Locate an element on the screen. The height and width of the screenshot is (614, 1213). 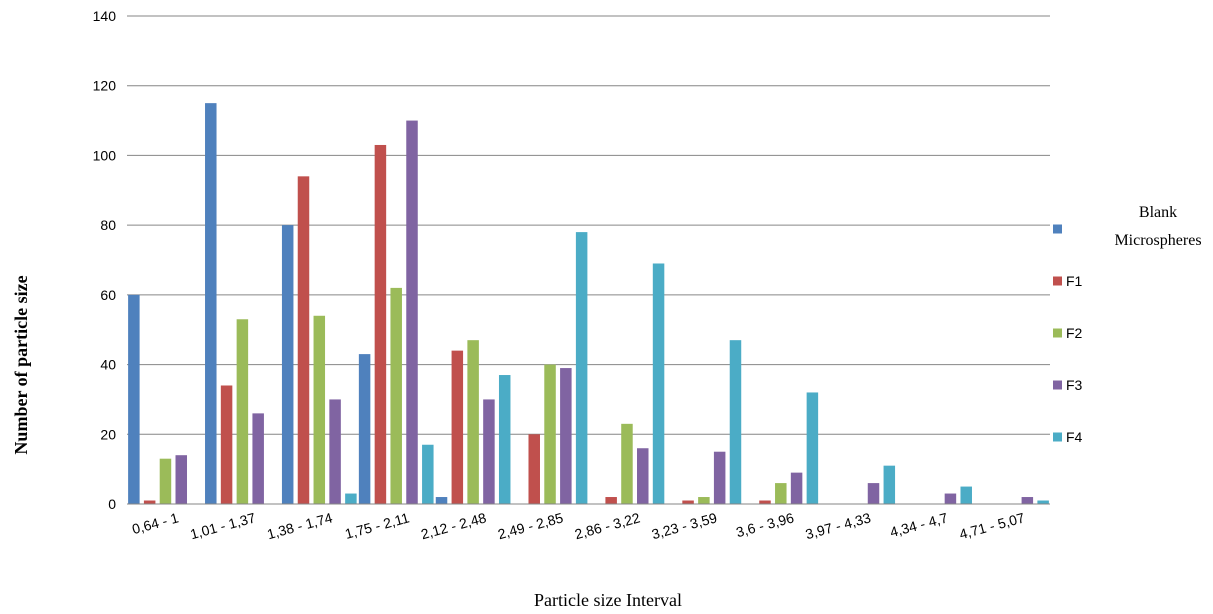
x-tick-label: 1,38 - 1,74 is located at coordinates (299, 525).